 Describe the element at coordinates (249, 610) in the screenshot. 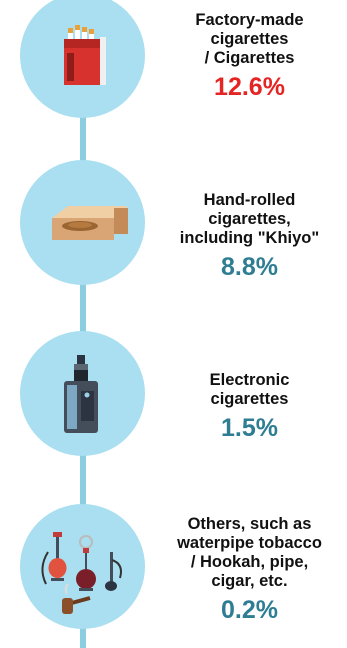

I see `item-percentage: 0.2%` at that location.